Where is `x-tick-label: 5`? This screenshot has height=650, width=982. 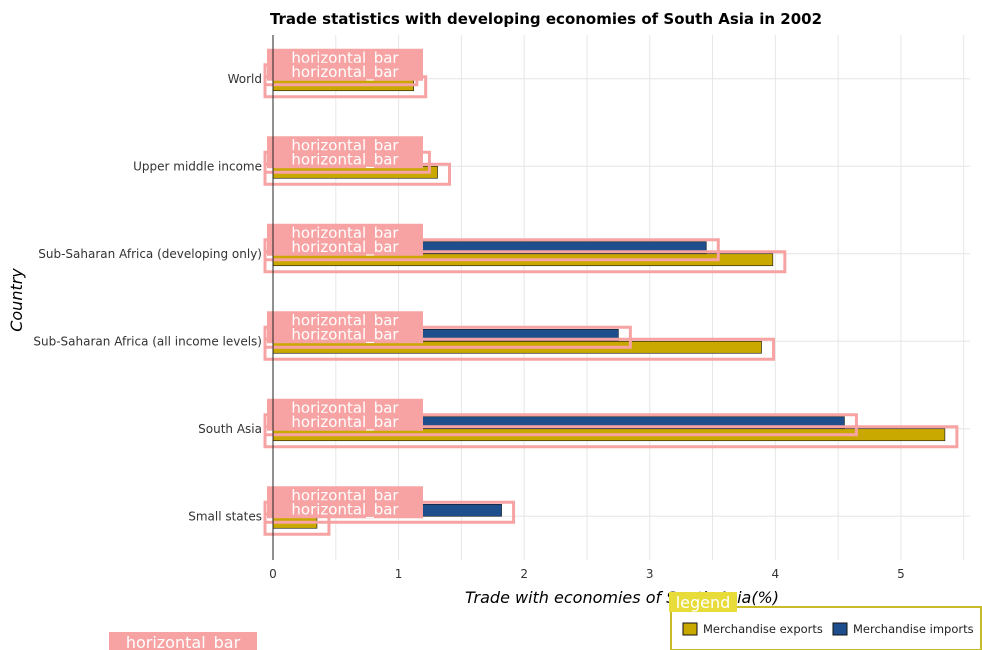
x-tick-label: 5 is located at coordinates (901, 574).